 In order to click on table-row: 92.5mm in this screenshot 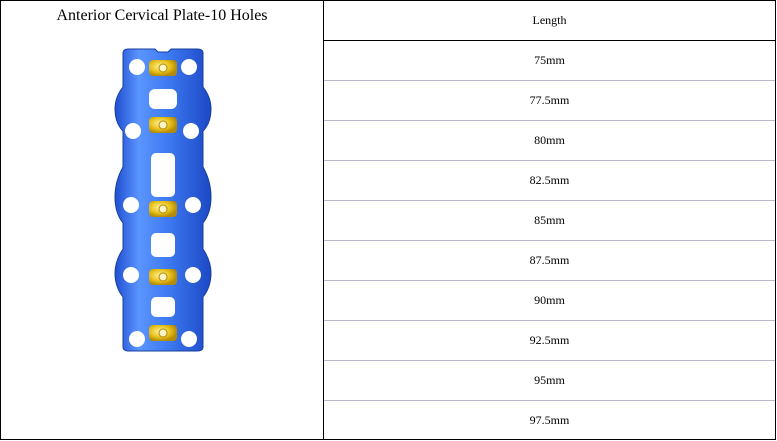, I will do `click(549, 341)`.